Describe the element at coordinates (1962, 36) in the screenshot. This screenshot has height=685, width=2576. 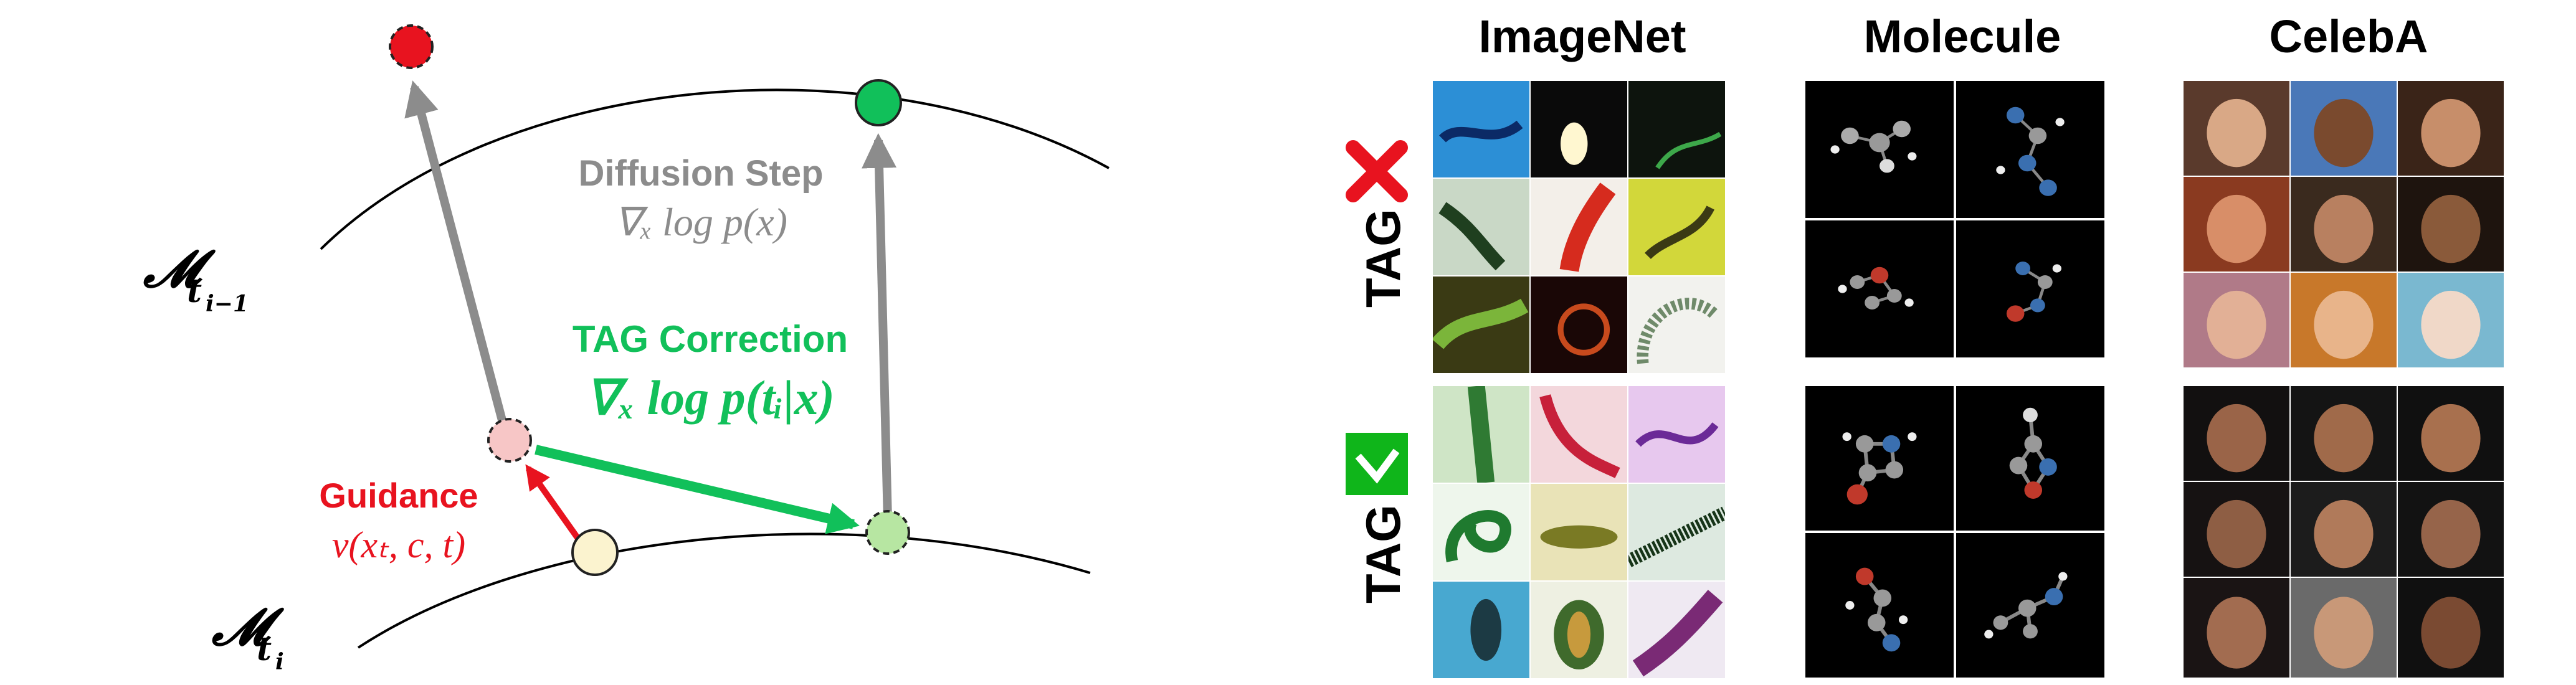
I see `column-title-molecule: Molecule` at that location.